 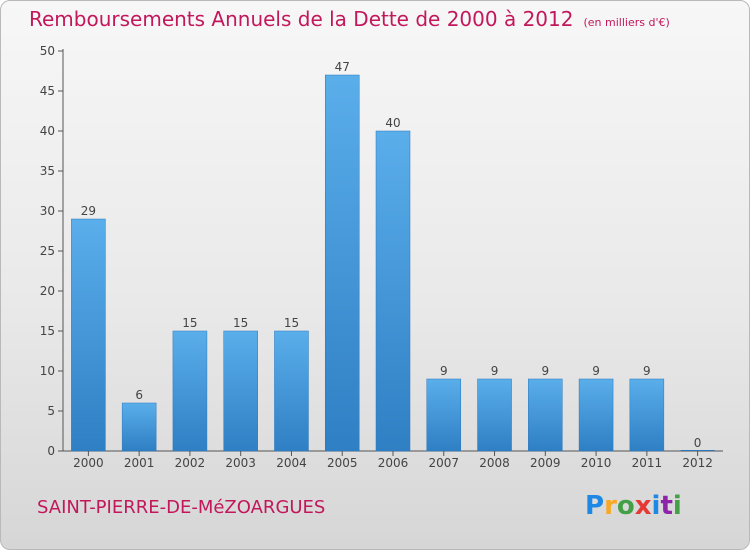 What do you see at coordinates (647, 463) in the screenshot?
I see `x-tick-label: 2011` at bounding box center [647, 463].